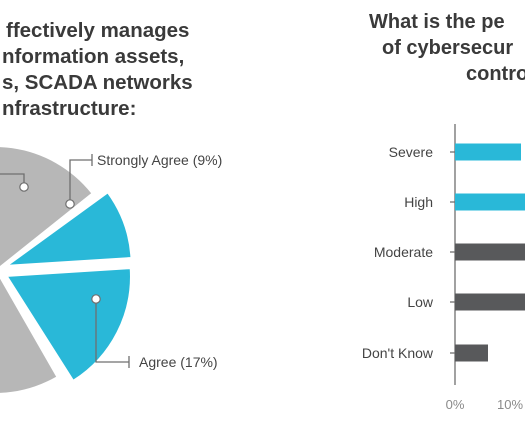 Image resolution: width=525 pixels, height=433 pixels. Describe the element at coordinates (97, 82) in the screenshot. I see `left-title-line-3: s, SCADA networks` at that location.